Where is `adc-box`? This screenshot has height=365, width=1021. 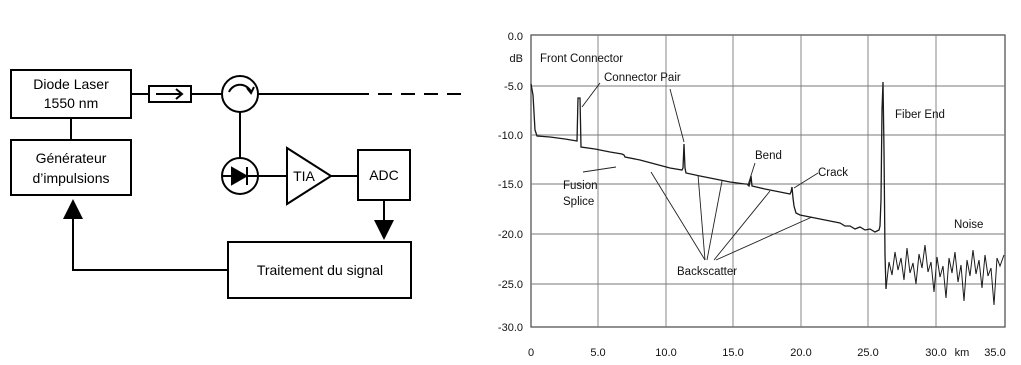 adc-box is located at coordinates (384, 175).